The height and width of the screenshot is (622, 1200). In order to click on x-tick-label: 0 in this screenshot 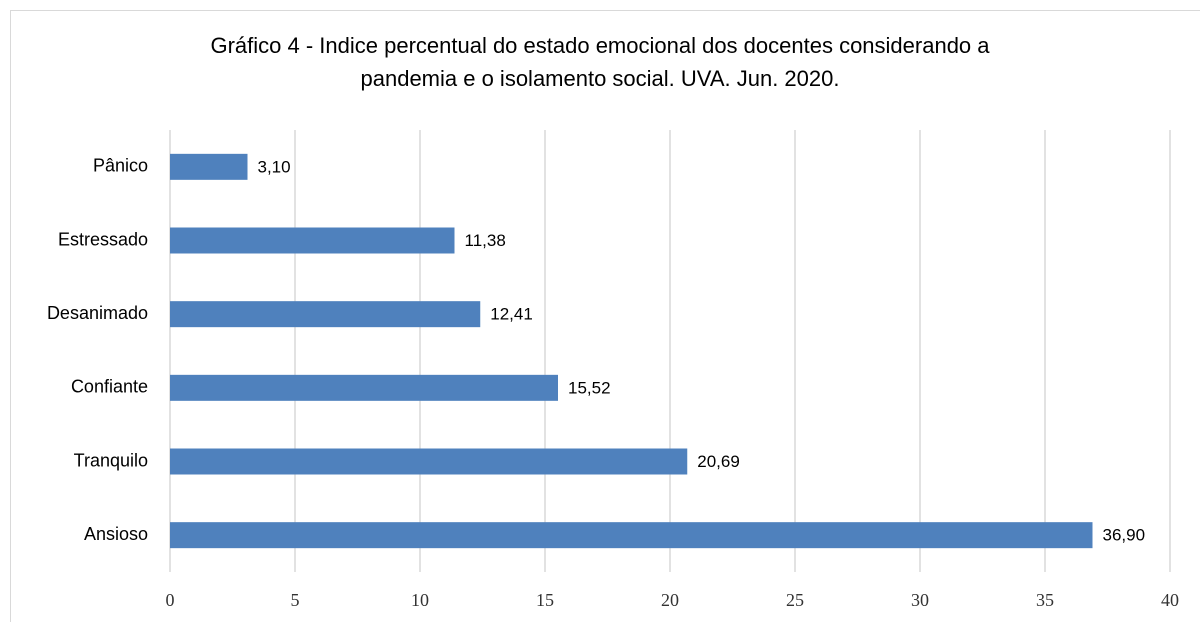, I will do `click(170, 600)`.